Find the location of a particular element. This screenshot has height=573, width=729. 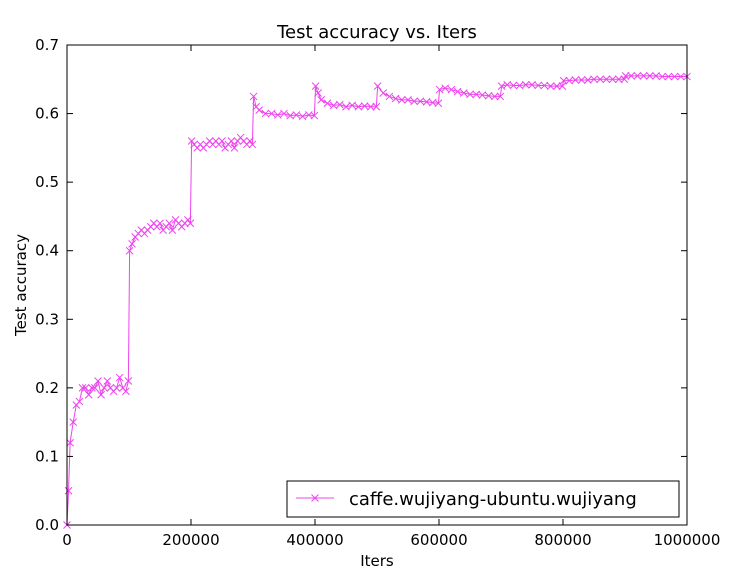

y-tick-label: 0.7 is located at coordinates (47, 45).